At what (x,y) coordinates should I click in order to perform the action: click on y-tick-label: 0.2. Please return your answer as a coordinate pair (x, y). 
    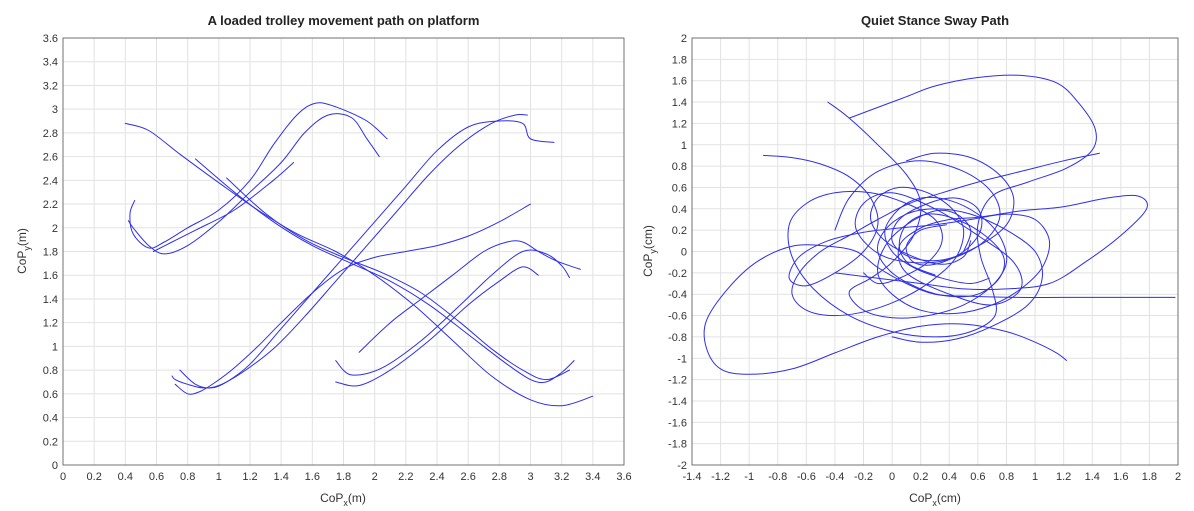
    Looking at the image, I should click on (679, 231).